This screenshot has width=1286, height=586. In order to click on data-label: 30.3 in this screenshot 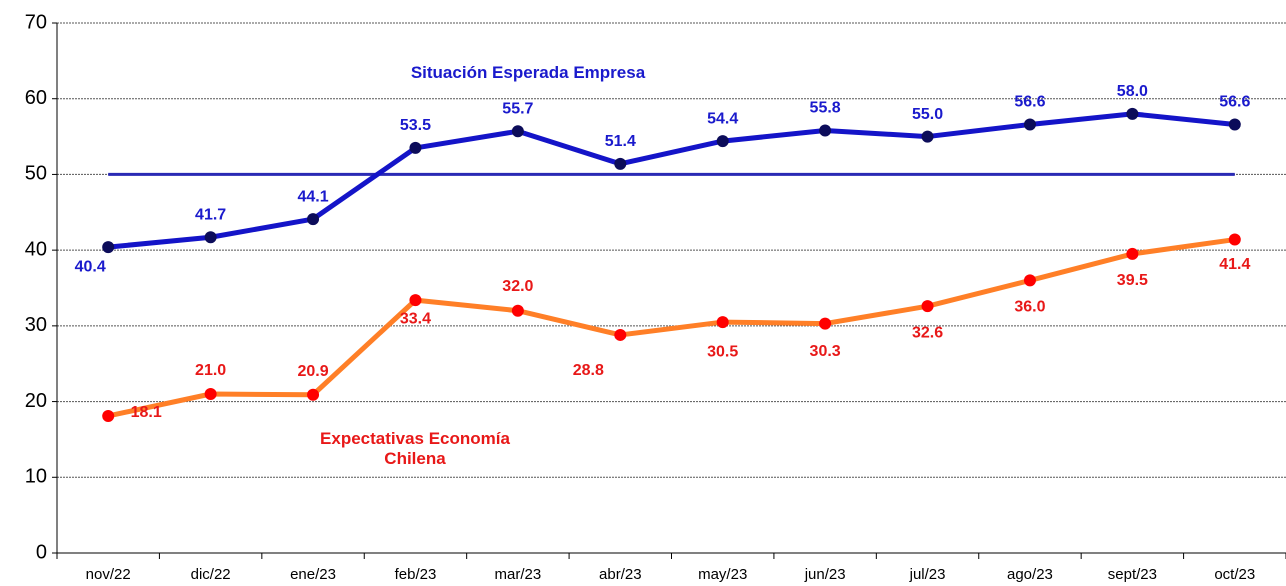, I will do `click(825, 351)`.